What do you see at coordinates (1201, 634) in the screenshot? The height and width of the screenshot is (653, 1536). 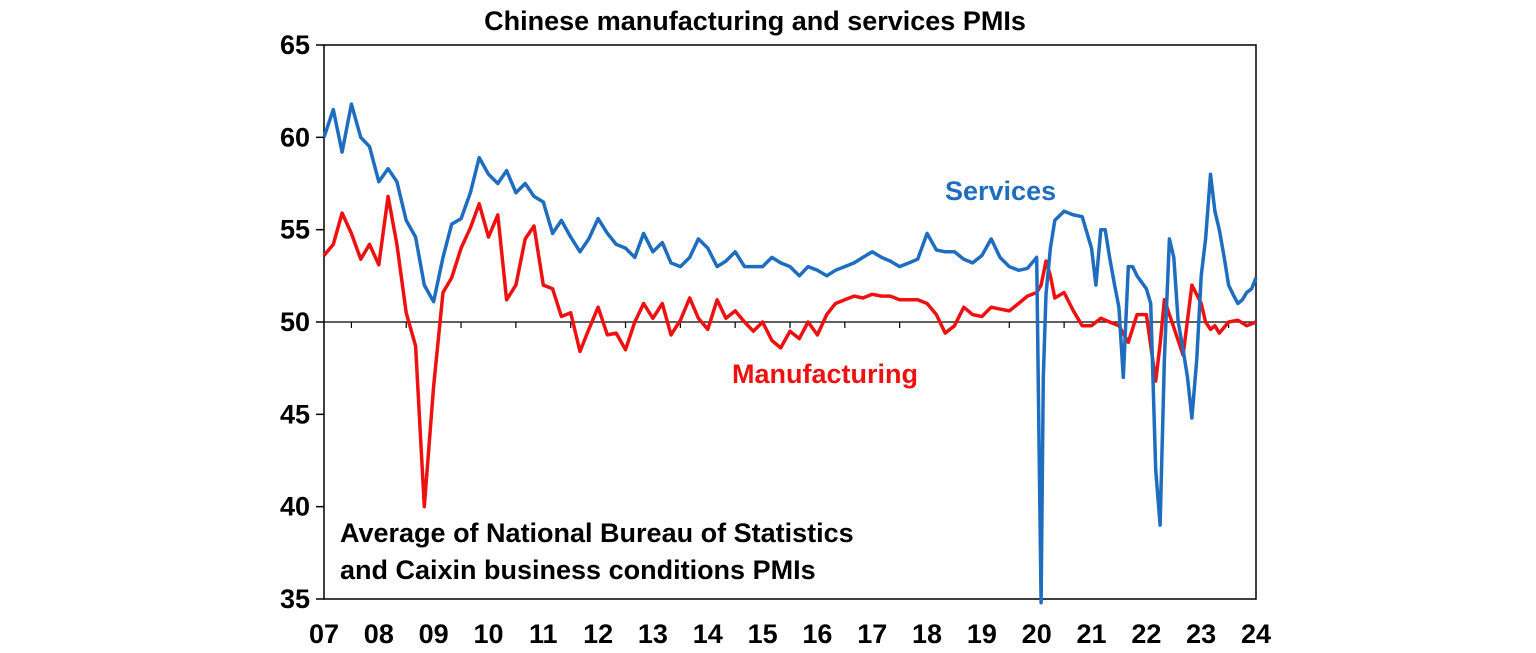 I see `x-tick-label: 23` at bounding box center [1201, 634].